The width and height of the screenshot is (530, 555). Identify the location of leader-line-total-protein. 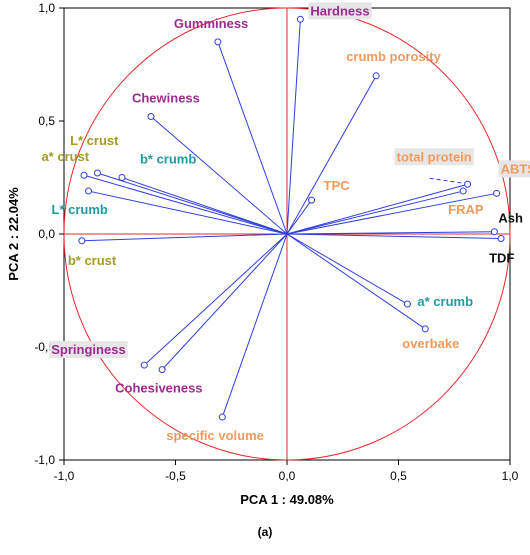
(446, 180).